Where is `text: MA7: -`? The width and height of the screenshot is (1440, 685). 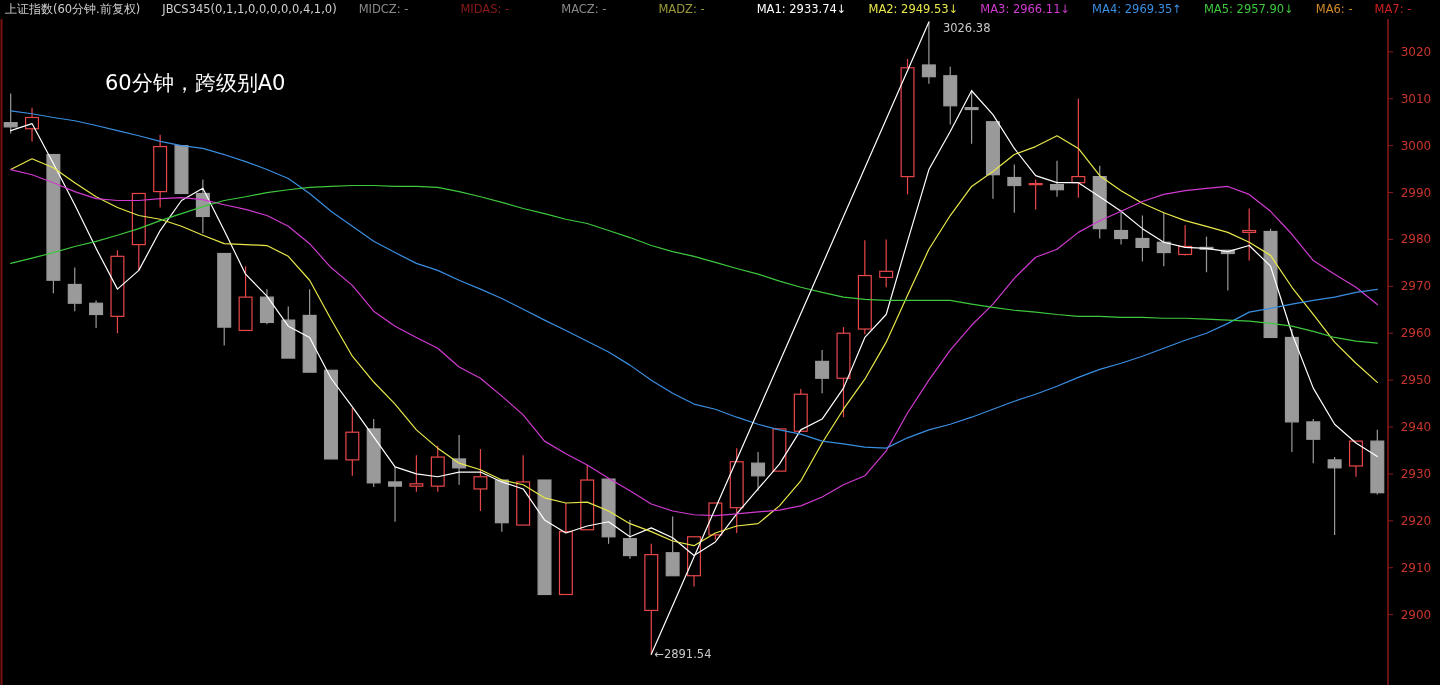 text: MA7: - is located at coordinates (1393, 9).